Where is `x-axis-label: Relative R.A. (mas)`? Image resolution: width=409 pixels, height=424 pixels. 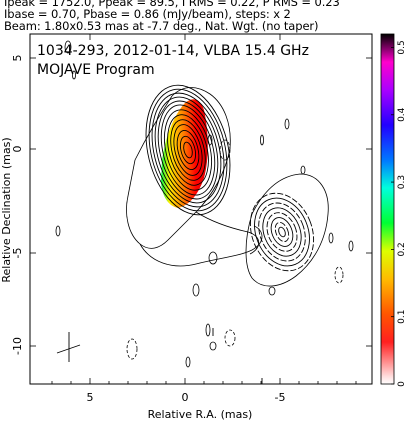
x-axis-label: Relative R.A. (mas) is located at coordinates (200, 414).